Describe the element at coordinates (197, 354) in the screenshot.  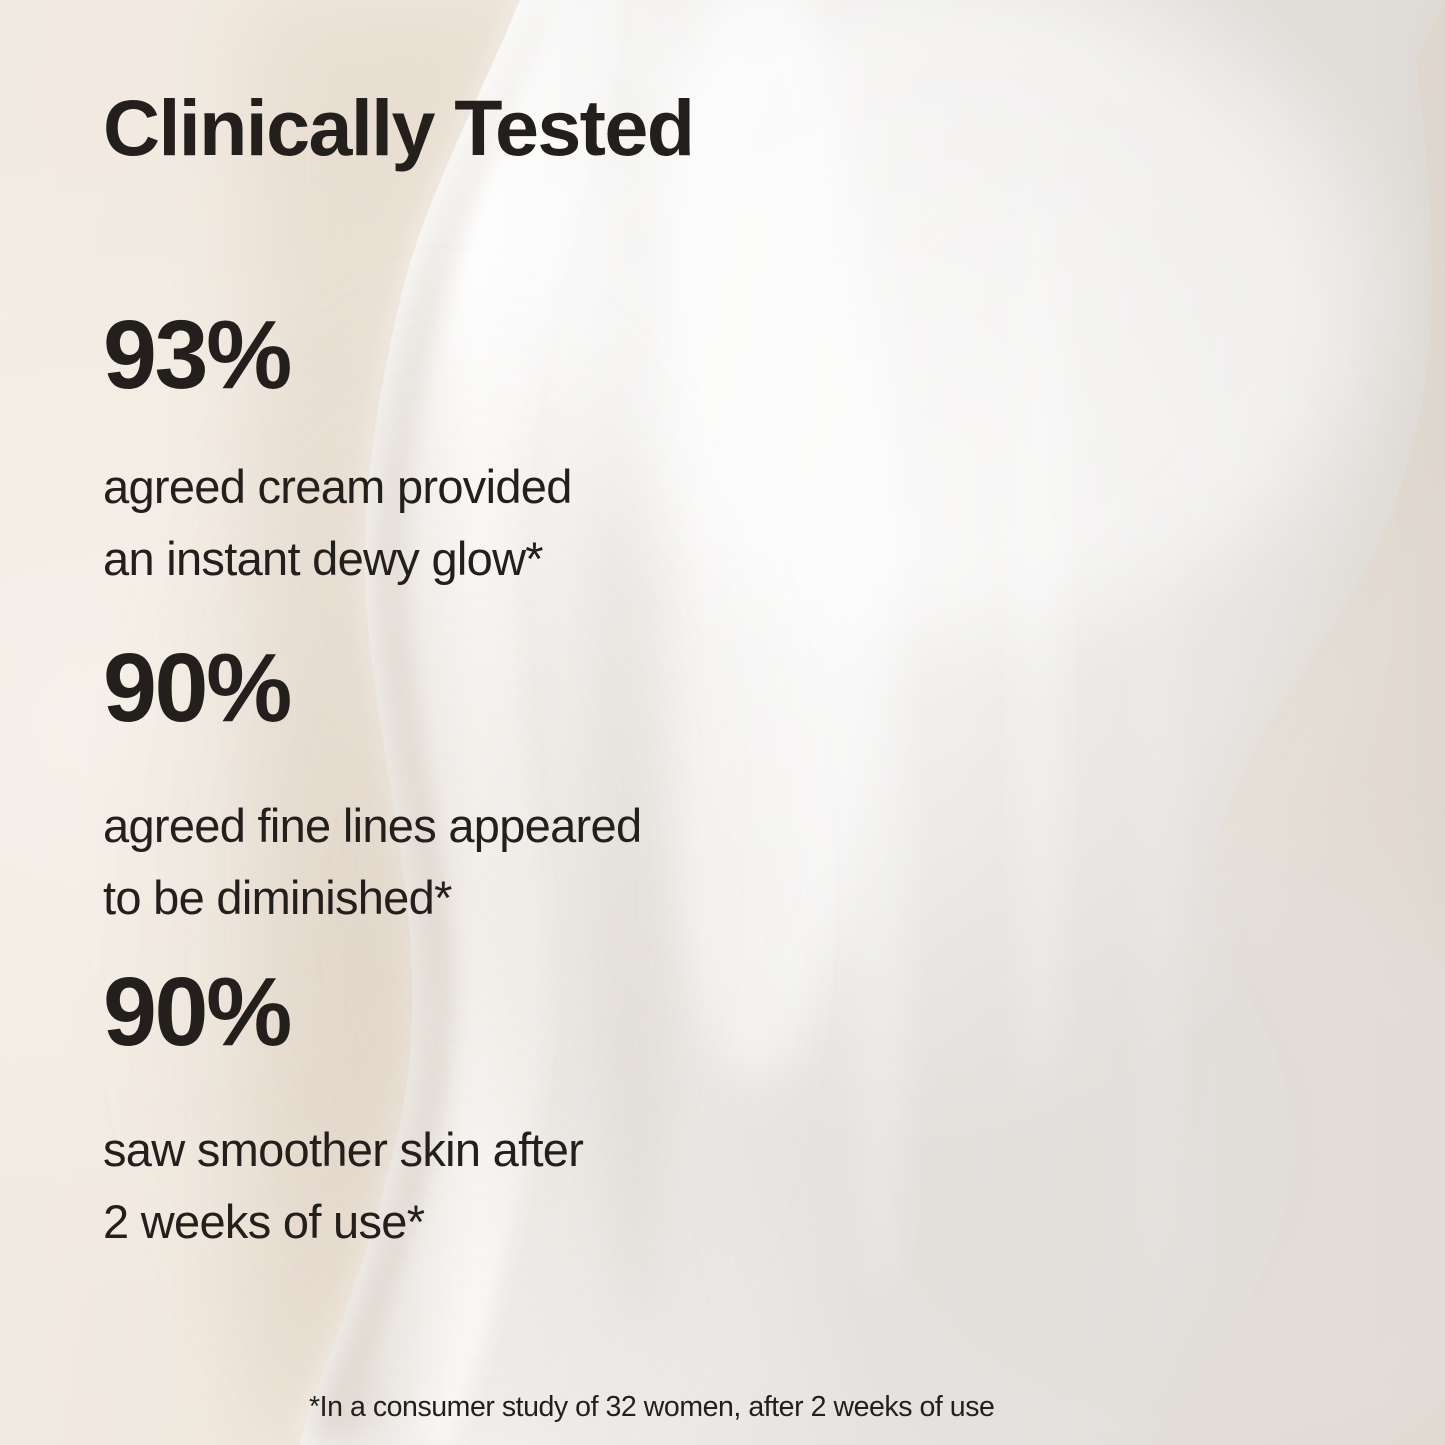
I see `stat-value-1: 93%` at that location.